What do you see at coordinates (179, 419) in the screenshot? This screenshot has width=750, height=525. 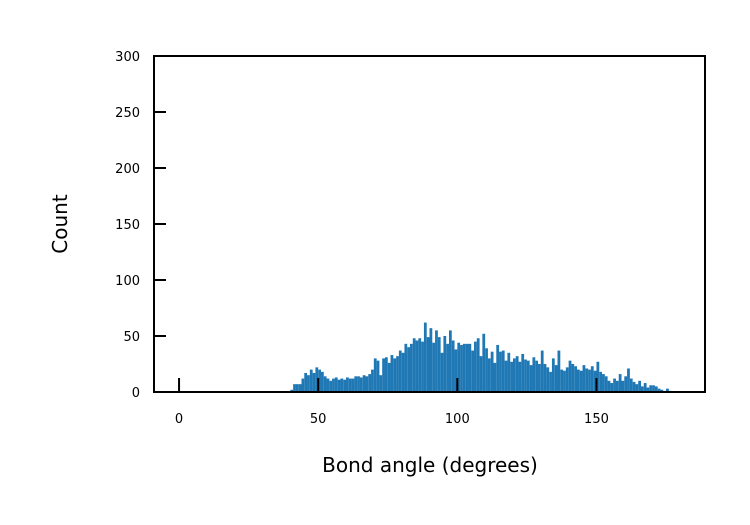 I see `x-tick-label: 0` at bounding box center [179, 419].